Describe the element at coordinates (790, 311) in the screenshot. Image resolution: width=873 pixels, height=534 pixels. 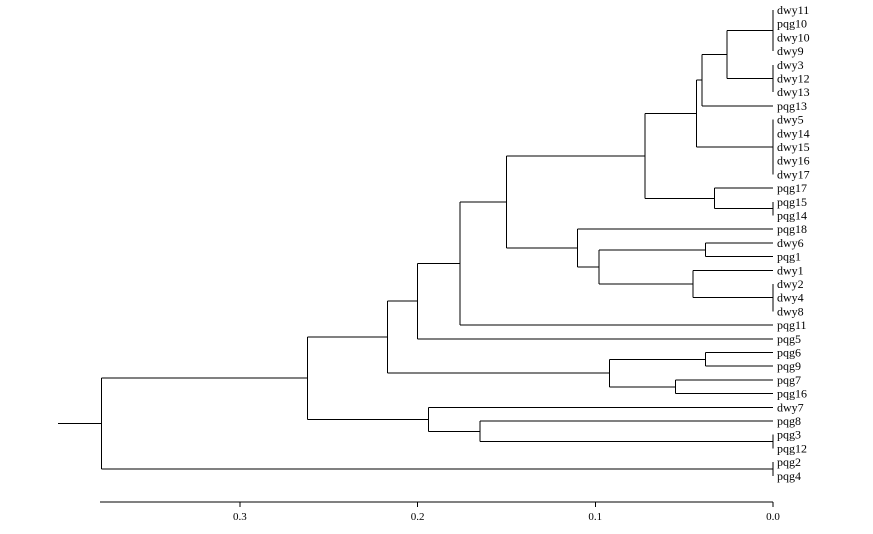
I see `leaf-label: dwy8` at that location.